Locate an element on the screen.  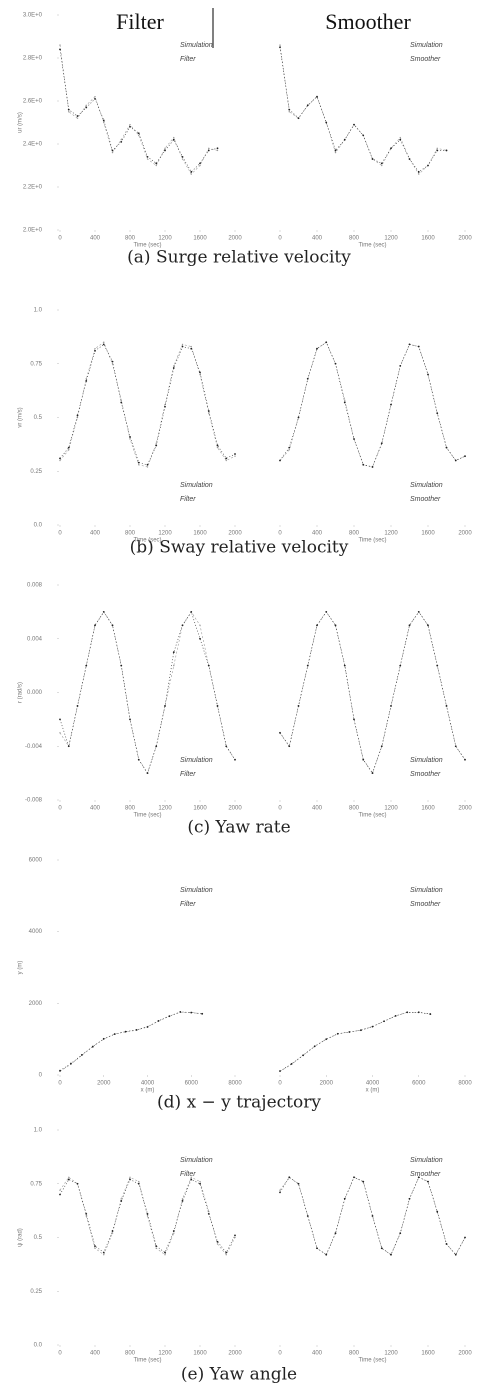
y-tick-label: 4000 is located at coordinates (36, 932).